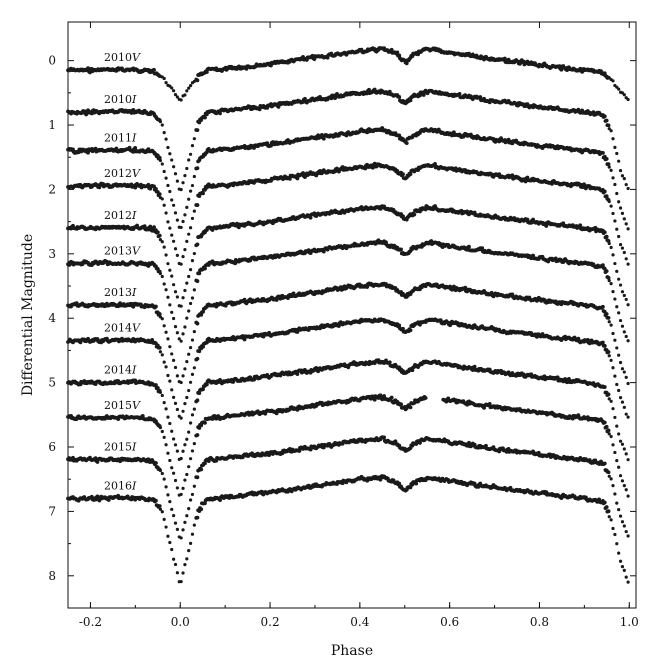 Image resolution: width=669 pixels, height=668 pixels. I want to click on series-2013V, so click(348, 290).